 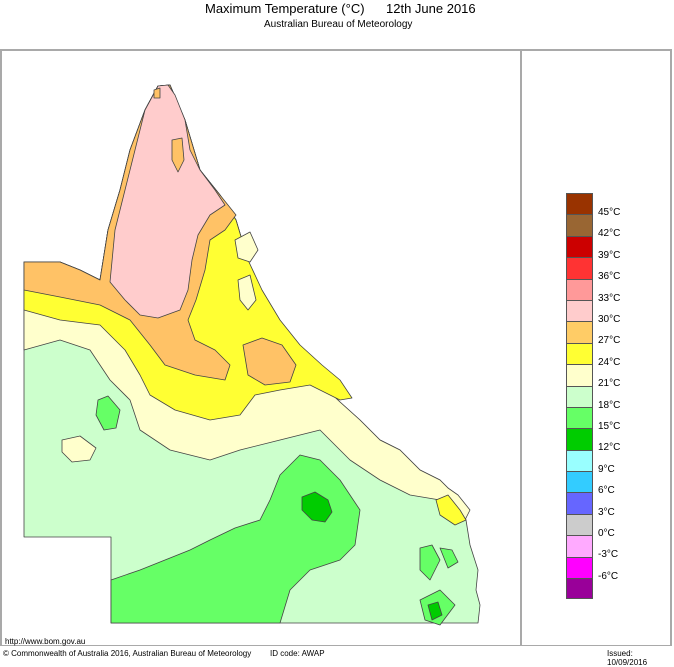 I want to click on region-27-30-coast, so click(x=269, y=361).